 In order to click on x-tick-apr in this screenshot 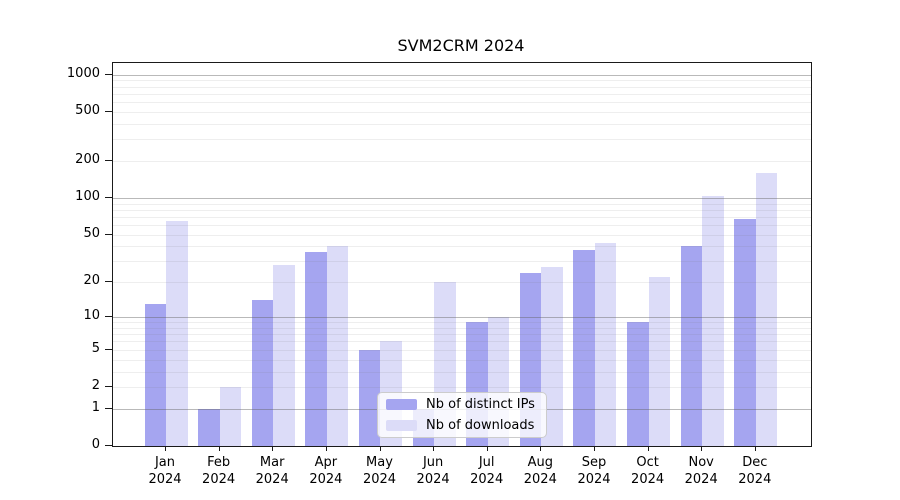, I will do `click(326, 448)`.